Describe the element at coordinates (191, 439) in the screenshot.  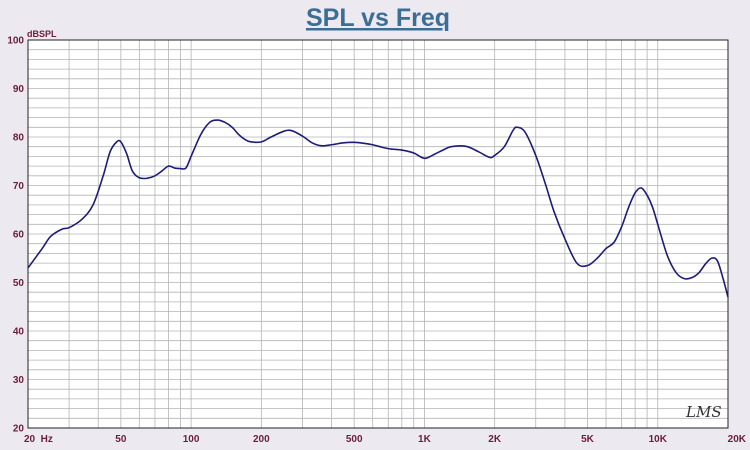
I see `x-tick-label: 100` at that location.